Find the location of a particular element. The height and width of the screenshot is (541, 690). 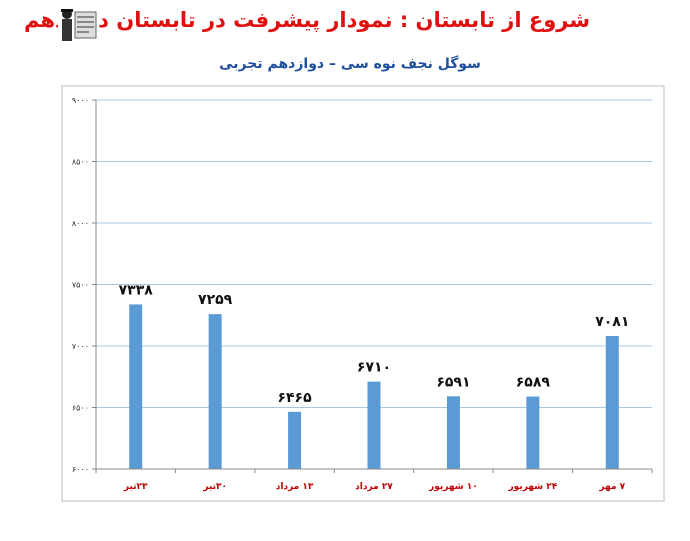

y-tick-label: ۷۵۰۰ is located at coordinates (80, 285).